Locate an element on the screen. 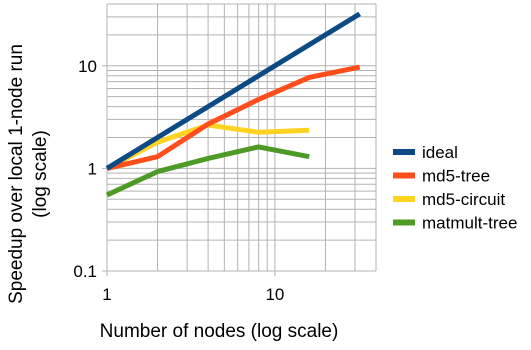 The height and width of the screenshot is (350, 531). y-tick-label: 0.1 is located at coordinates (85, 271).